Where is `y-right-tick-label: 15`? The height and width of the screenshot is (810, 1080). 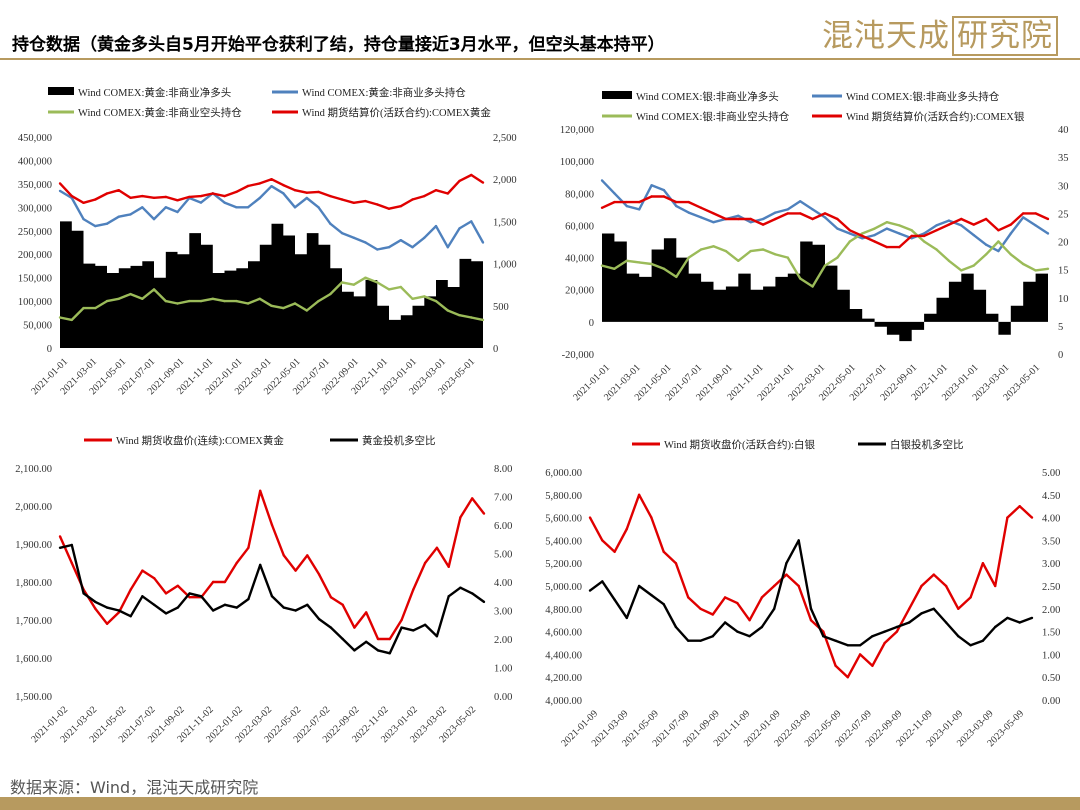
y-right-tick-label: 15 is located at coordinates (1063, 271).